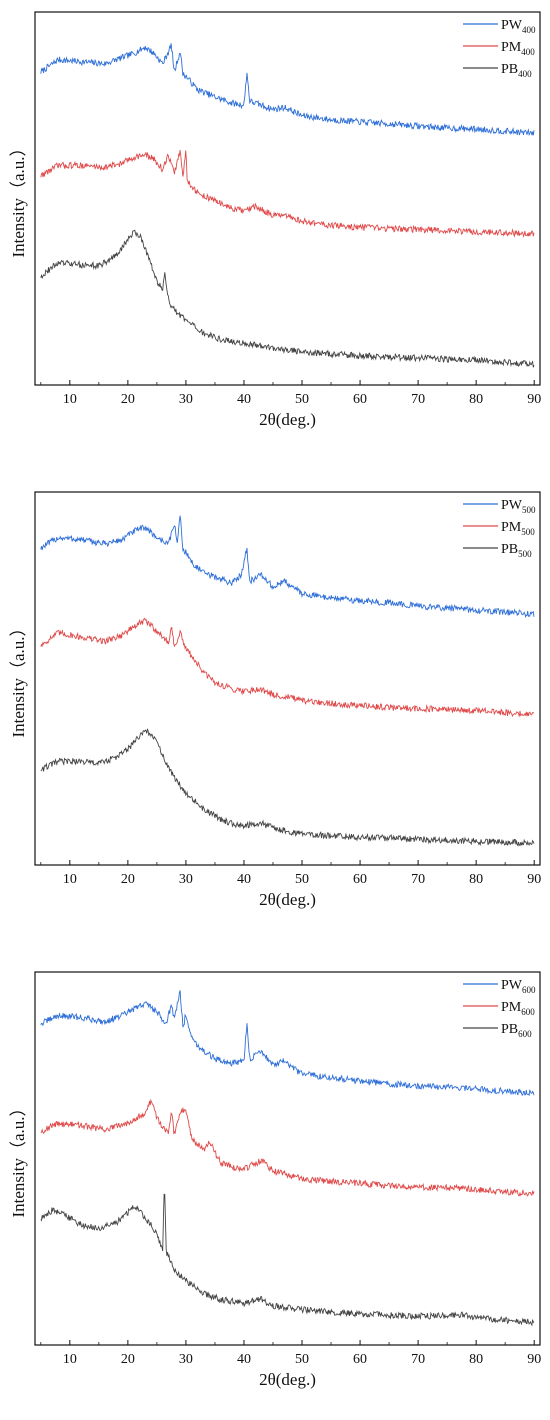 Image resolution: width=550 pixels, height=1420 pixels. Describe the element at coordinates (518, 528) in the screenshot. I see `legend-label-pm: PM500` at that location.